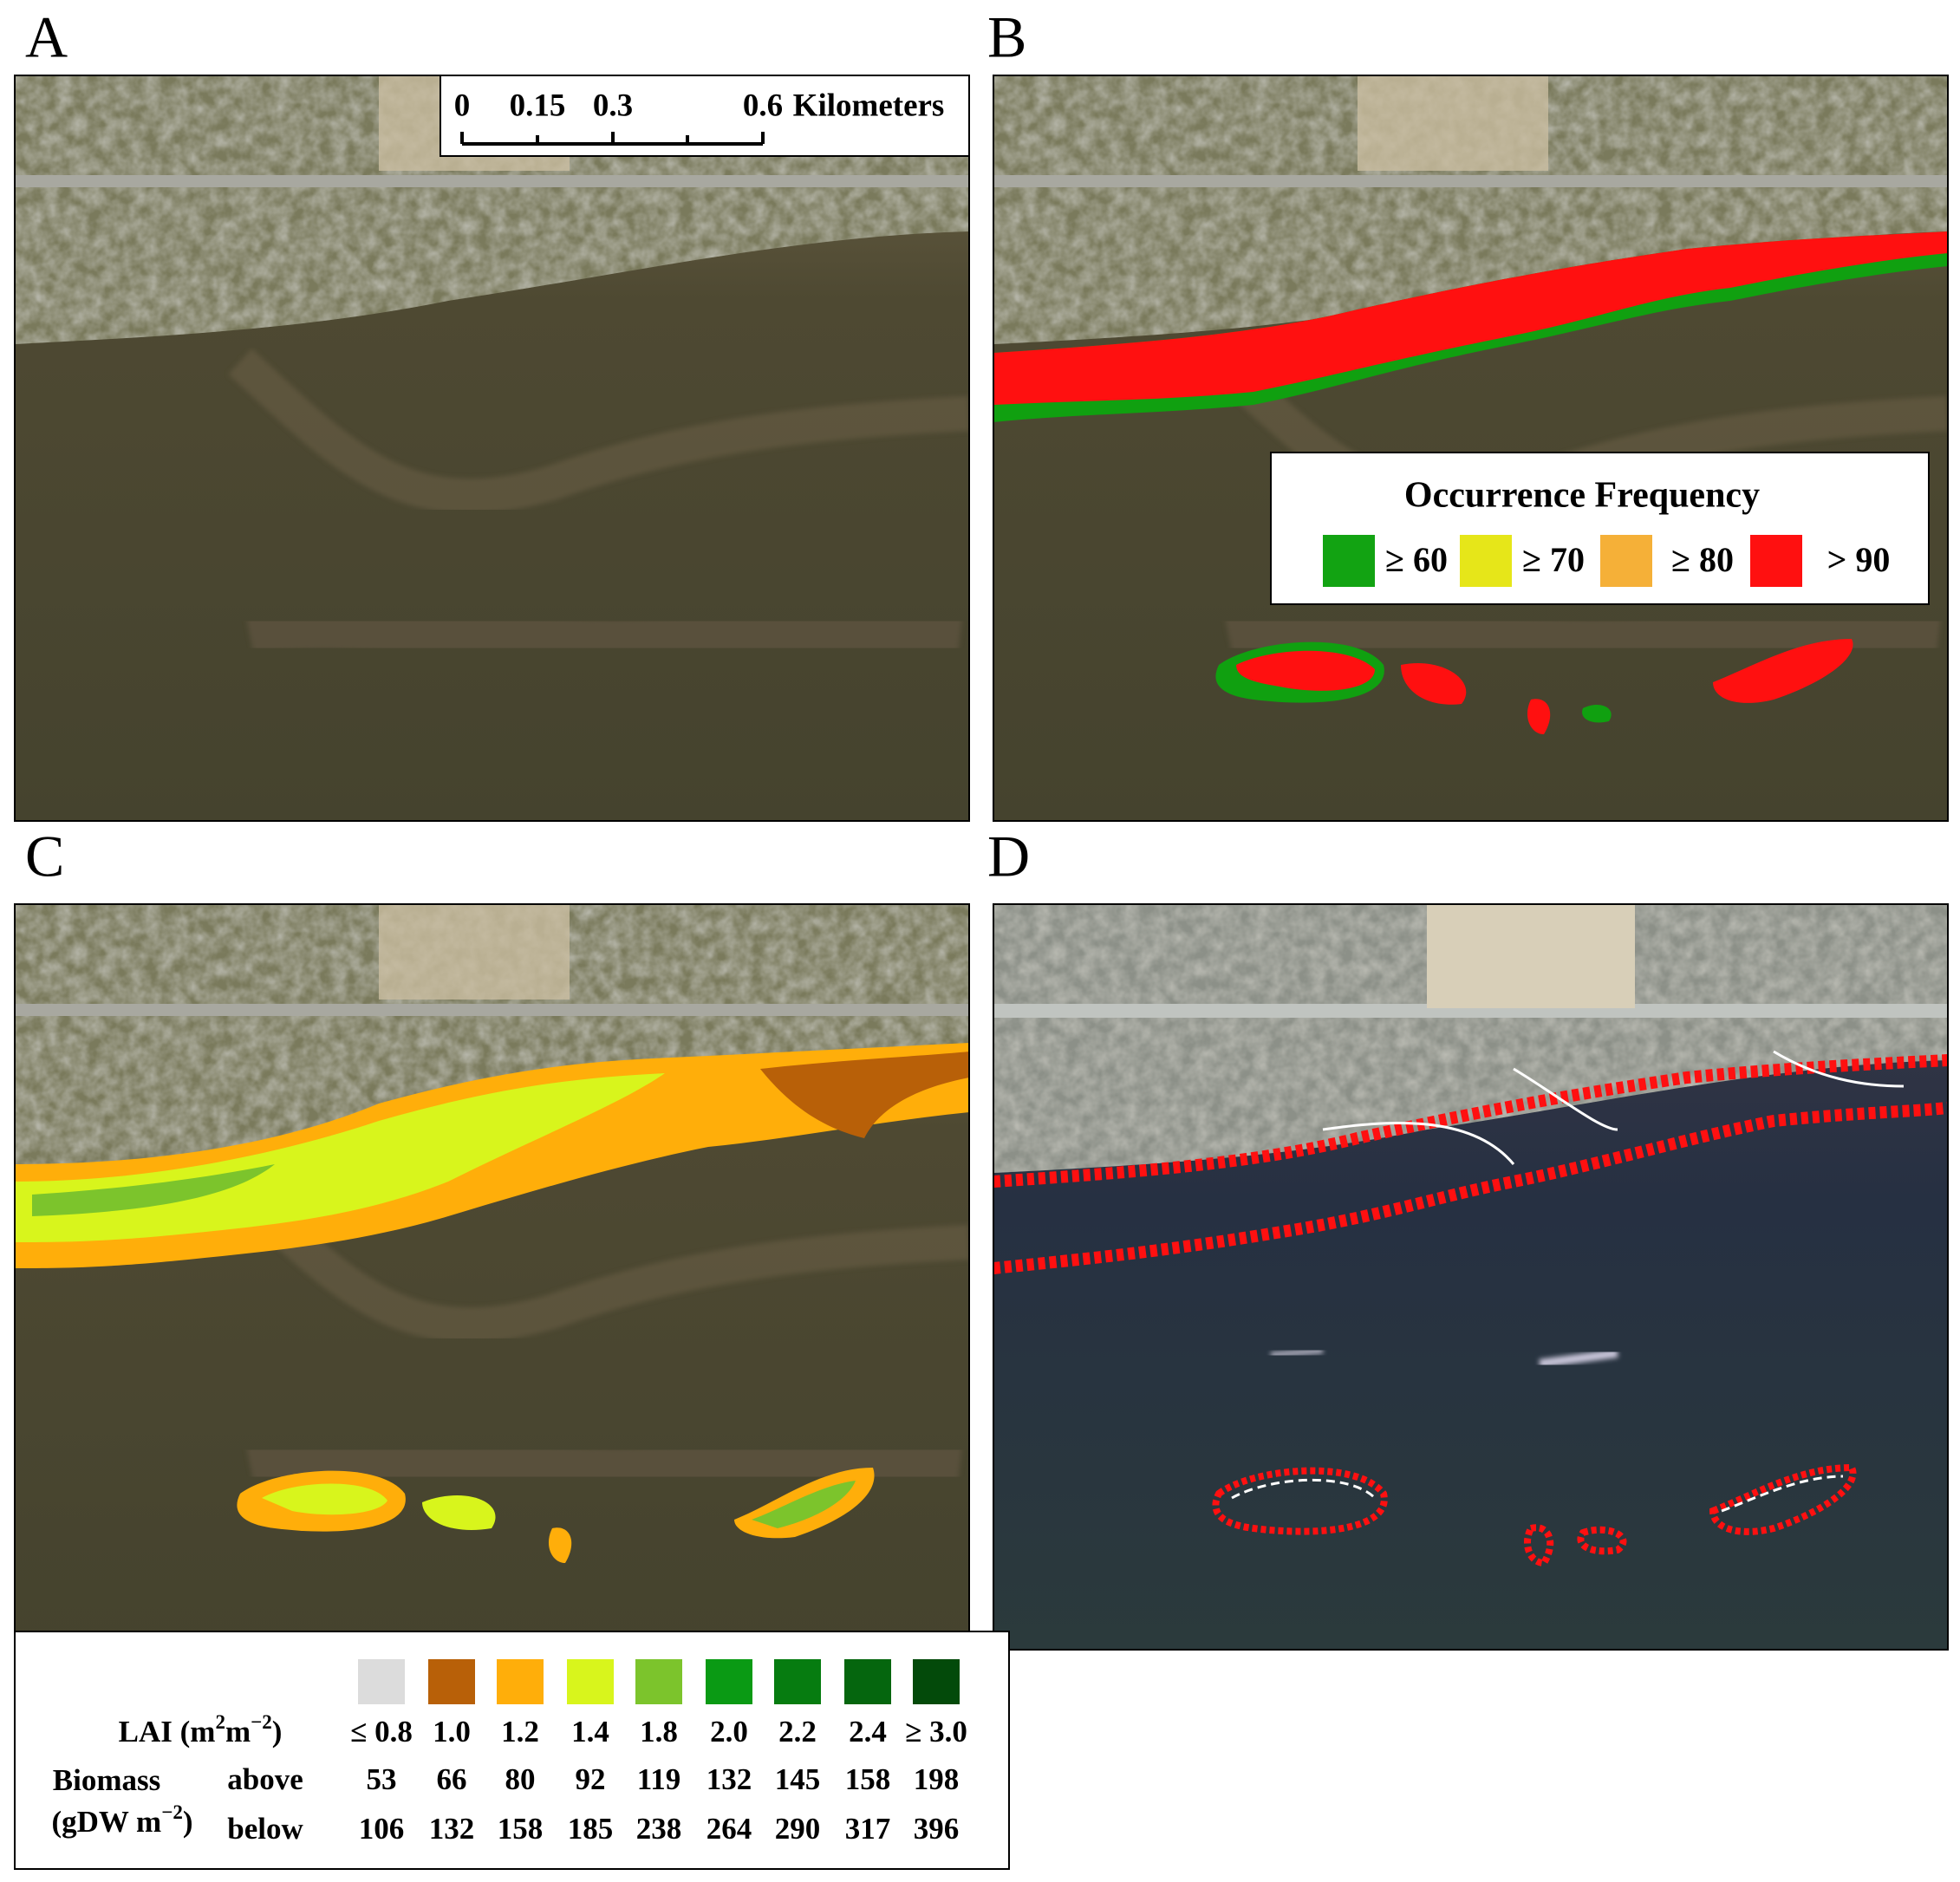  What do you see at coordinates (868, 1829) in the screenshot?
I see `biomass-below: 317` at bounding box center [868, 1829].